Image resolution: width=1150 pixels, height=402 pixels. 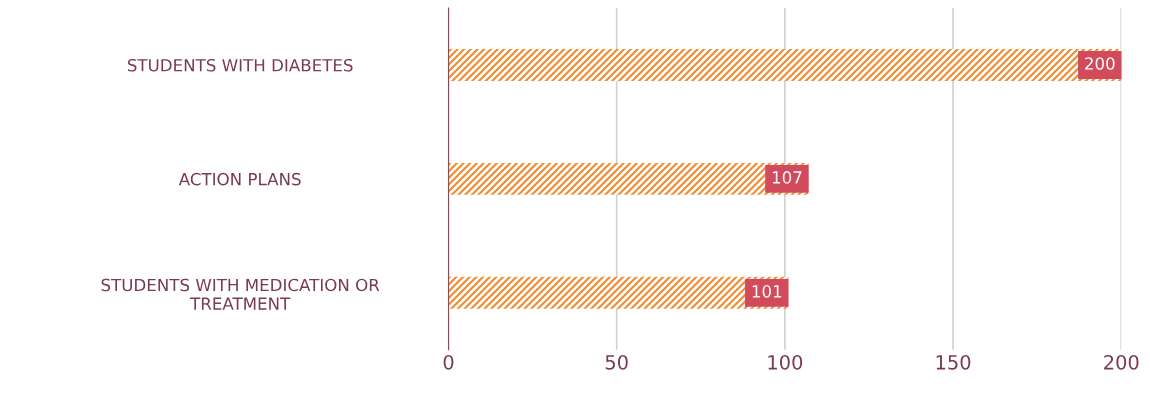 I want to click on data-label: 200, so click(x=1100, y=63).